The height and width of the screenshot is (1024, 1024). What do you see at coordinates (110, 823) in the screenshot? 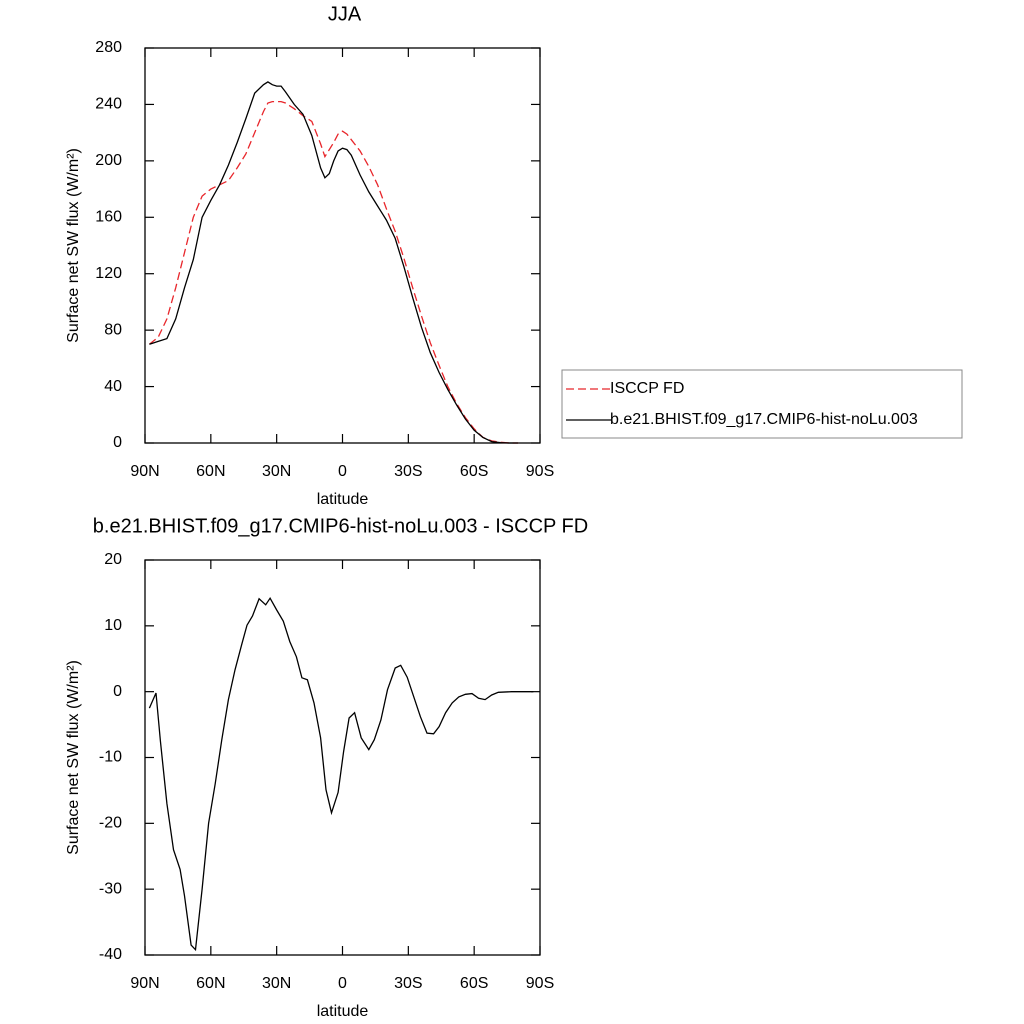
I see `y-tick-label: -20` at bounding box center [110, 823].